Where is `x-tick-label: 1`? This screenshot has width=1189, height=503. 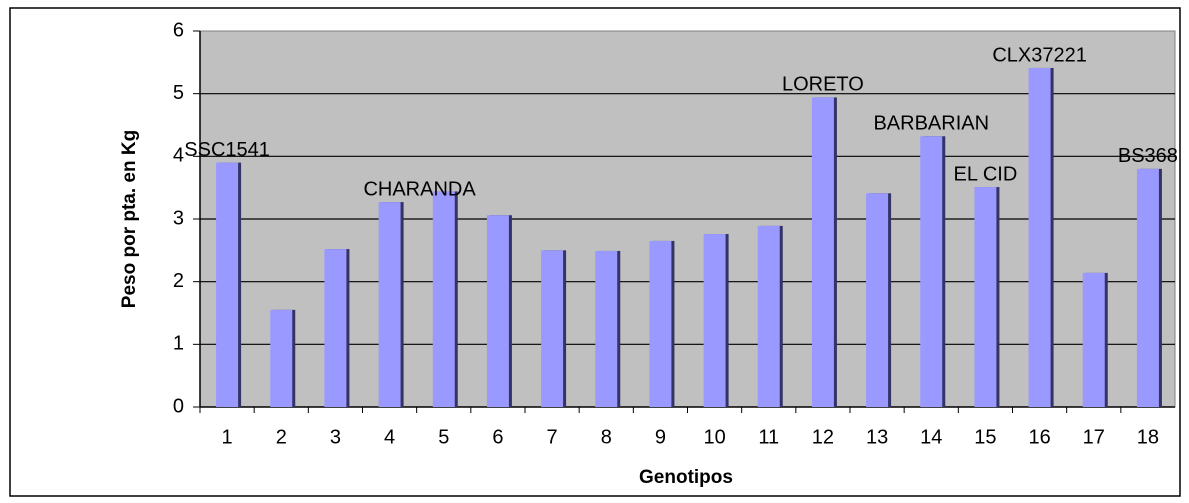
x-tick-label: 1 is located at coordinates (227, 437).